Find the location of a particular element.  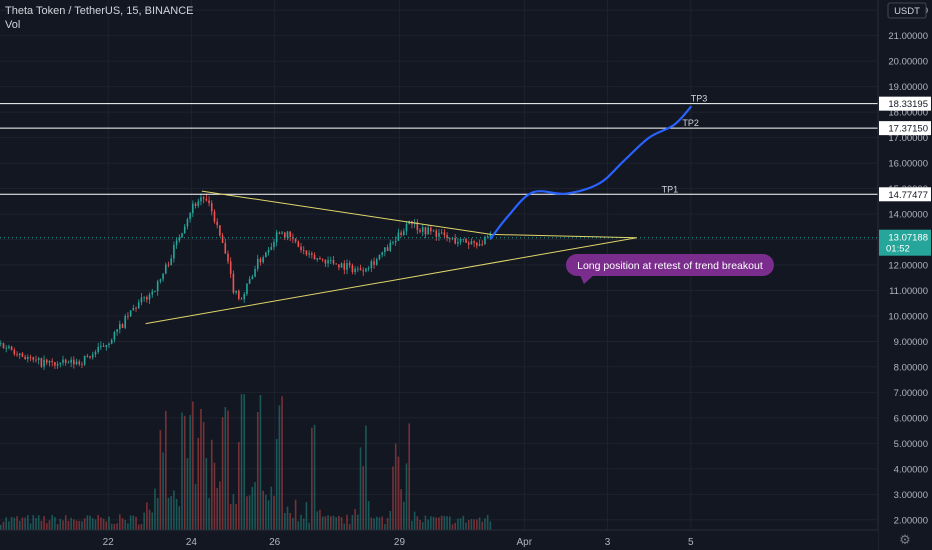

triangle-pattern is located at coordinates (391, 257).